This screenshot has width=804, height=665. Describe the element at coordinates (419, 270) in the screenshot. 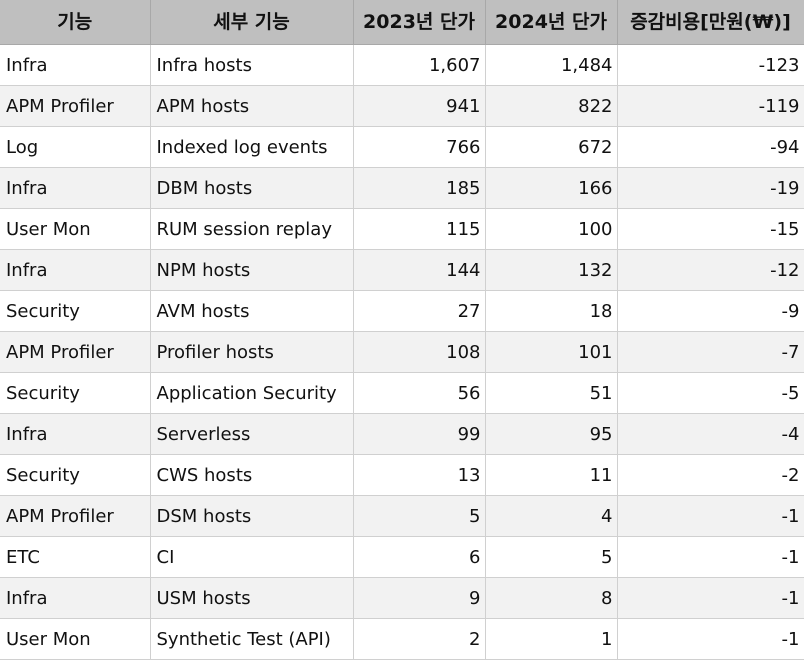

I see `cell-price-2023: 144` at that location.